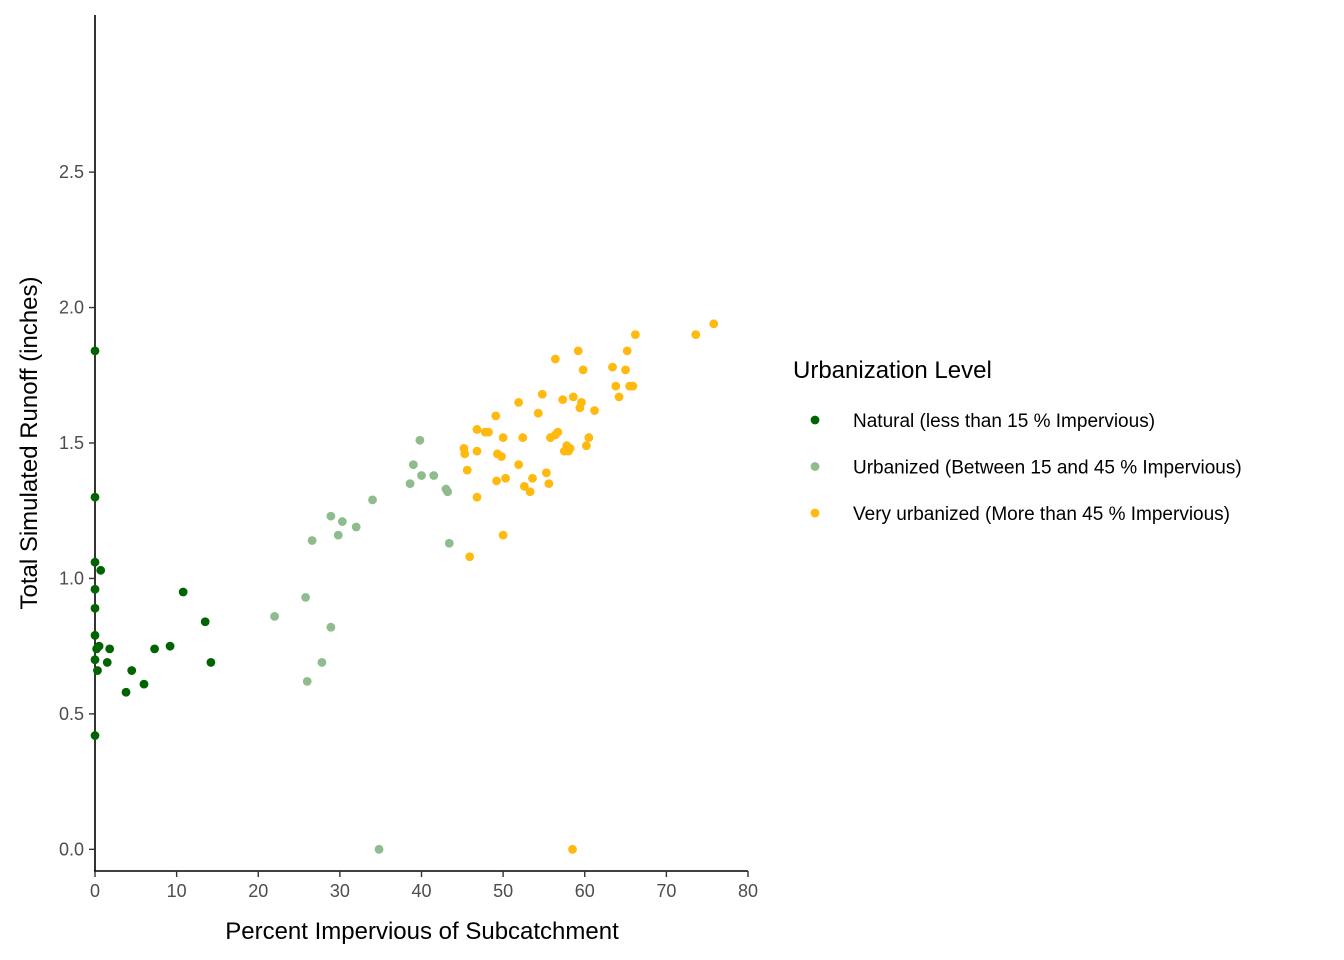  I want to click on legend-label: Natural (less than 15 % Impervious), so click(1004, 421).